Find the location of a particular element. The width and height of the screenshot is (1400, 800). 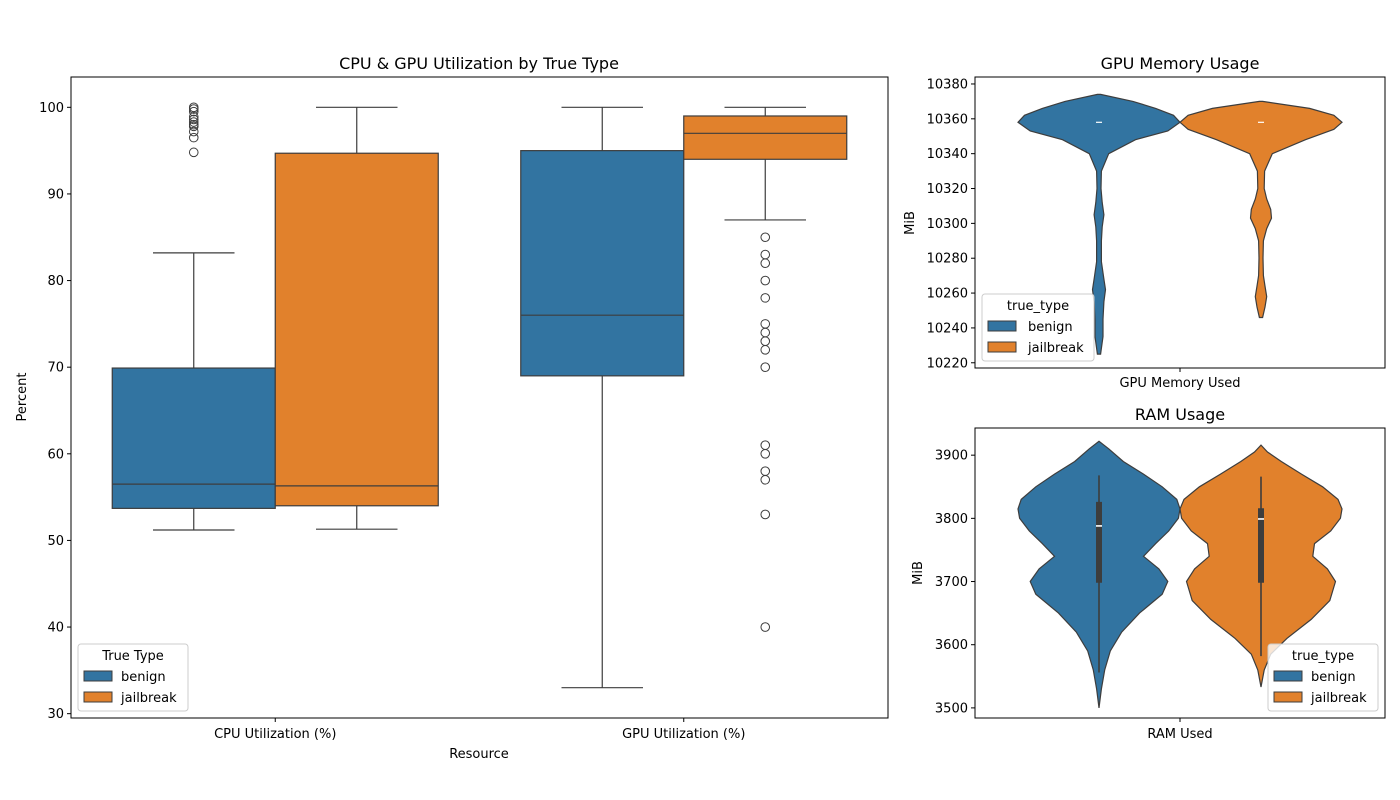

x-tick-label: GPU Utilization (%) is located at coordinates (683, 734).